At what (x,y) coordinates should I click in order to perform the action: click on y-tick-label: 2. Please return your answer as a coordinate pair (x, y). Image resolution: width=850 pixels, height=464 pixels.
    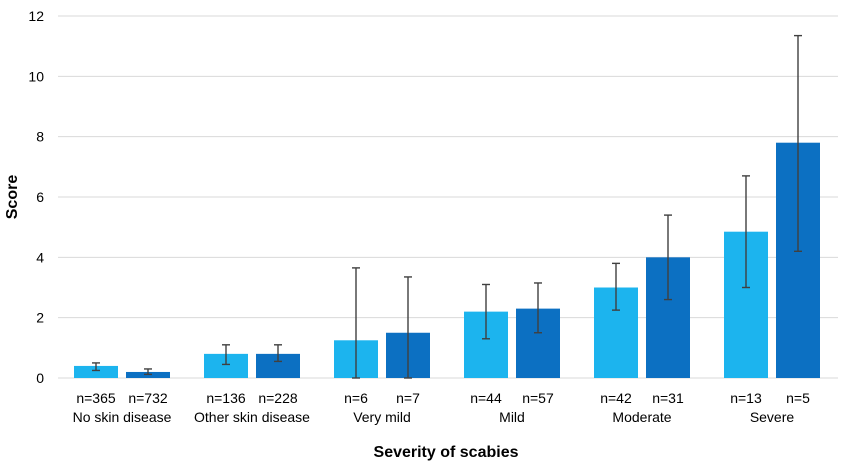
    Looking at the image, I should click on (40, 318).